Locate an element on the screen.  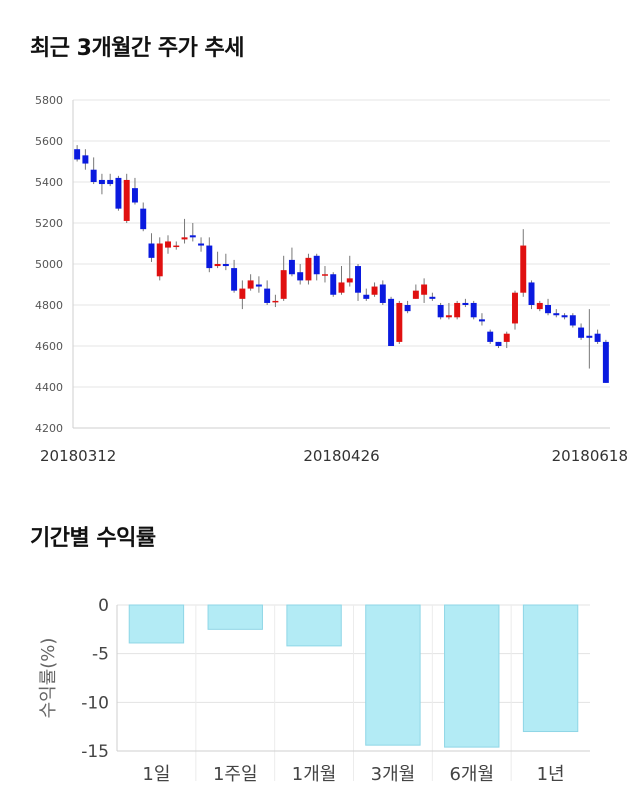
y-tick-label: -10 is located at coordinates (95, 703).